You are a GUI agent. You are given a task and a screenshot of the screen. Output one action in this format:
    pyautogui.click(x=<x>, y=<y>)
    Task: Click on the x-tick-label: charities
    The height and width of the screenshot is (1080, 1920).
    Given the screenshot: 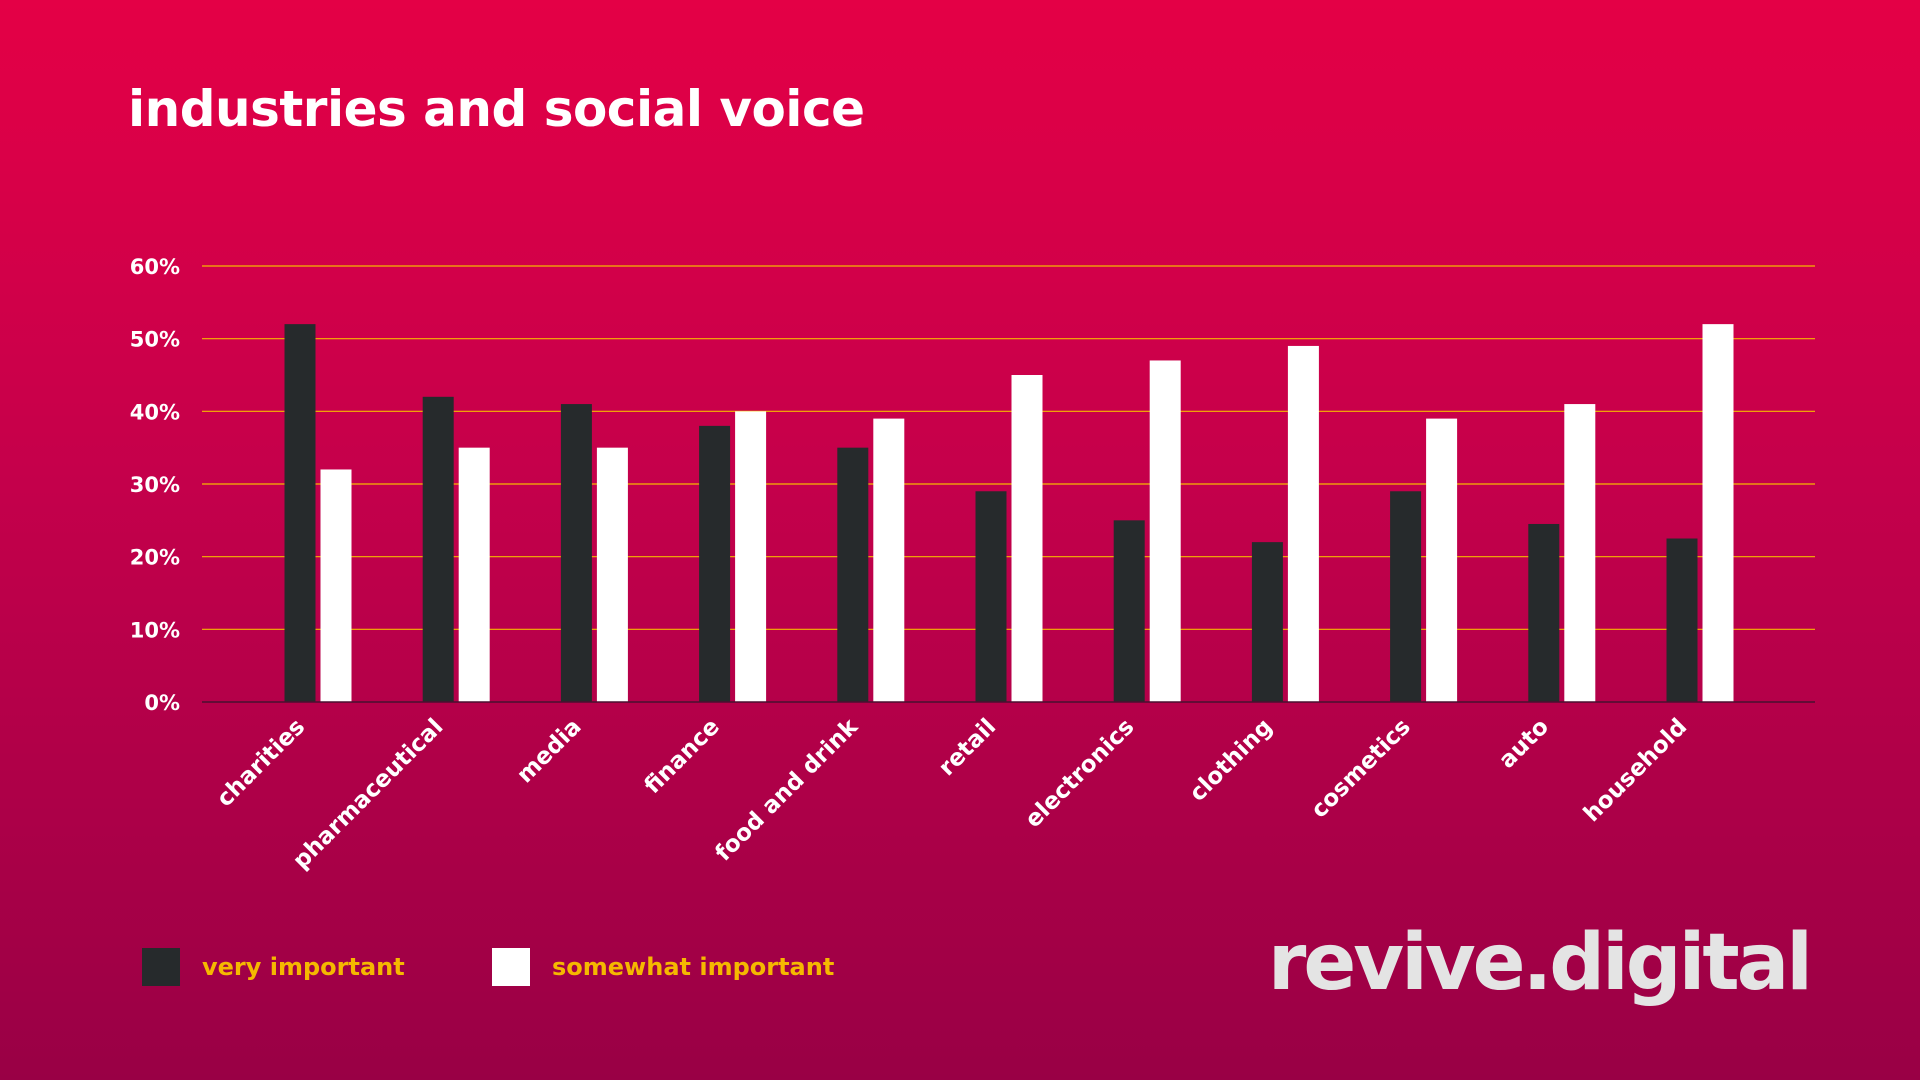 What is the action you would take?
    pyautogui.click(x=261, y=763)
    